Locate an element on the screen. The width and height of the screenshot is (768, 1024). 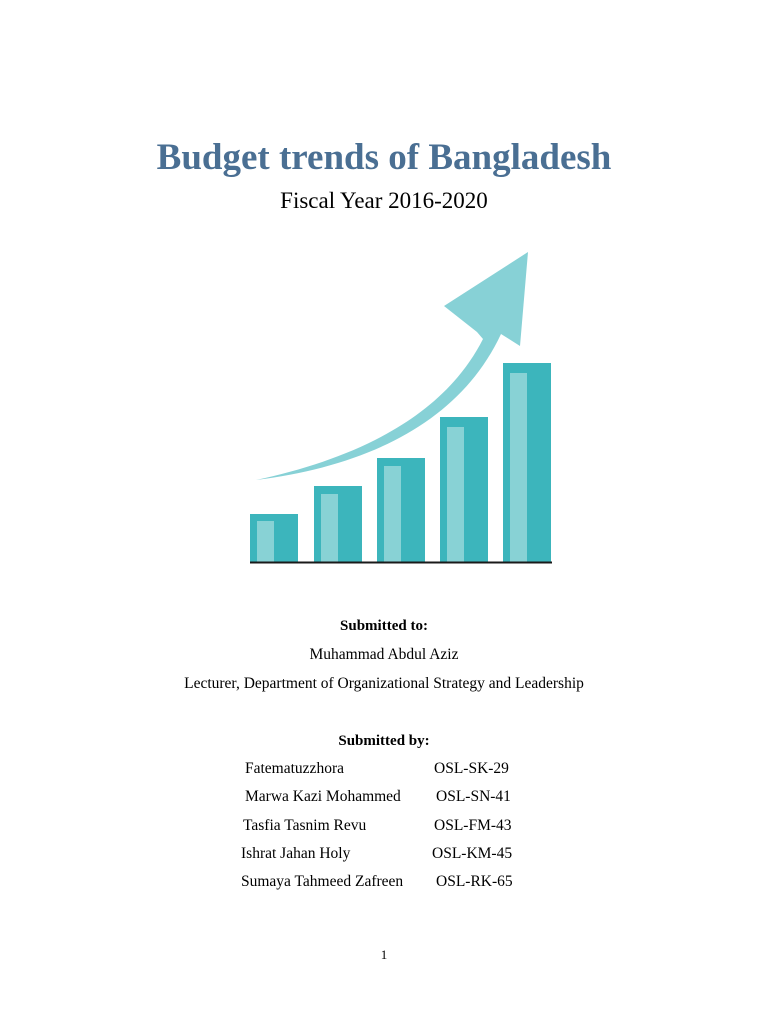
growth-arrow is located at coordinates (392, 366).